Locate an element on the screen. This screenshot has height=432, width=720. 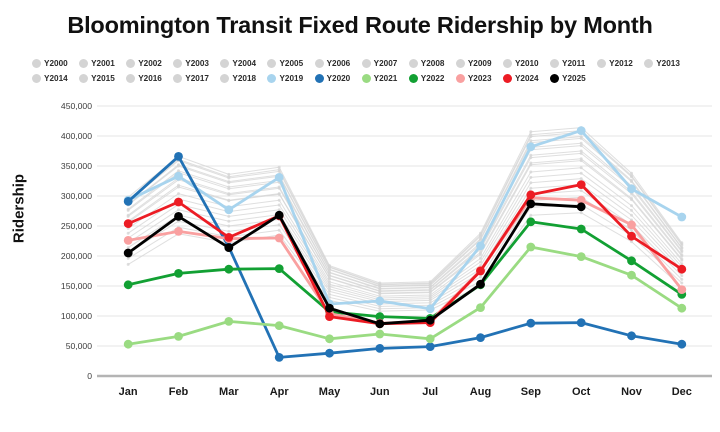
legend-item-Y2011: Y2011 is located at coordinates (573, 63).